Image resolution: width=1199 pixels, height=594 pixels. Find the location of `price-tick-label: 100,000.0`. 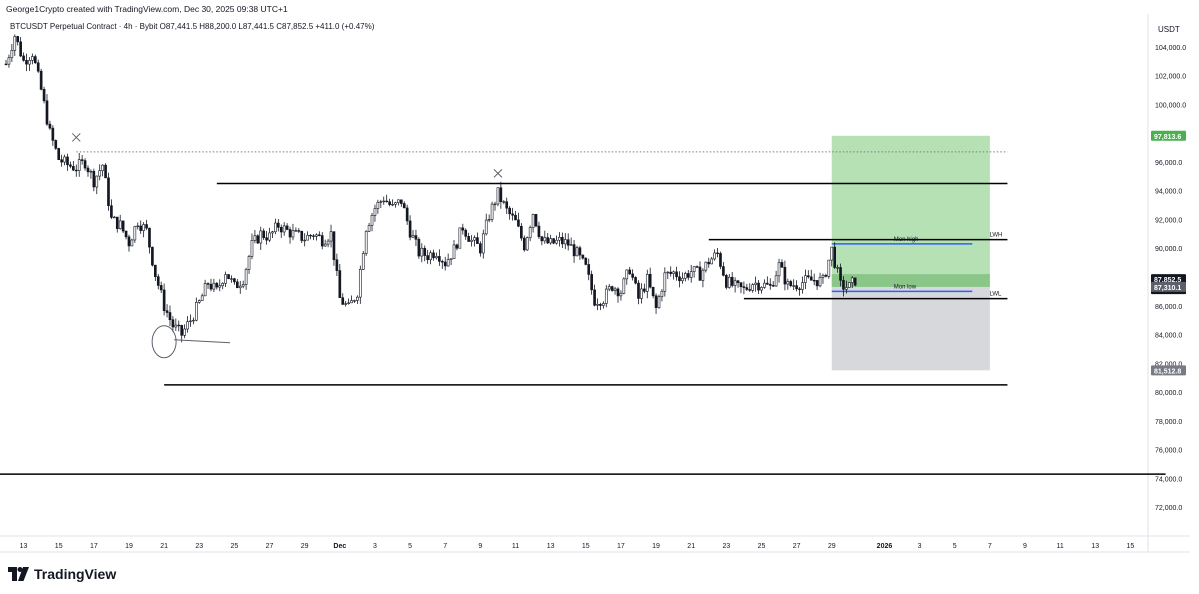

price-tick-label: 100,000.0 is located at coordinates (1170, 105).